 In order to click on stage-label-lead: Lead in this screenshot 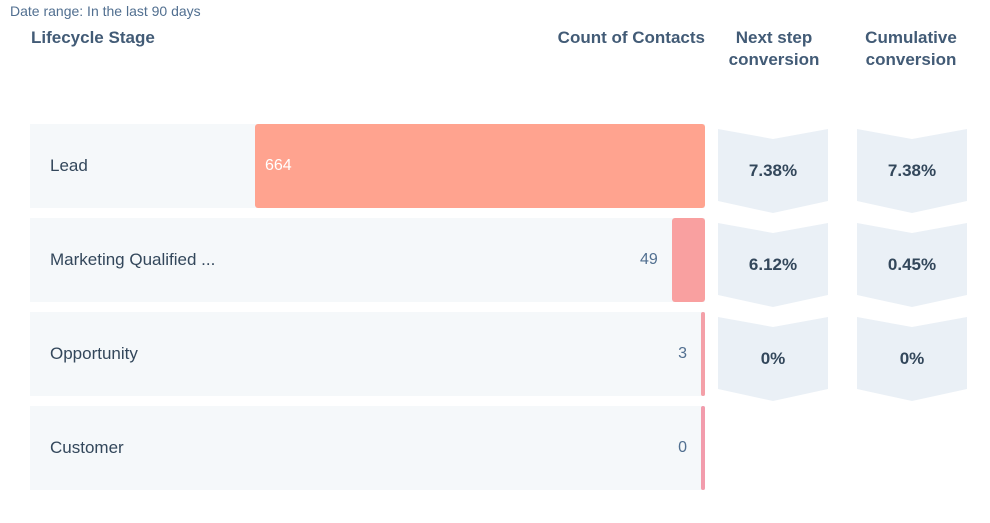, I will do `click(69, 165)`.